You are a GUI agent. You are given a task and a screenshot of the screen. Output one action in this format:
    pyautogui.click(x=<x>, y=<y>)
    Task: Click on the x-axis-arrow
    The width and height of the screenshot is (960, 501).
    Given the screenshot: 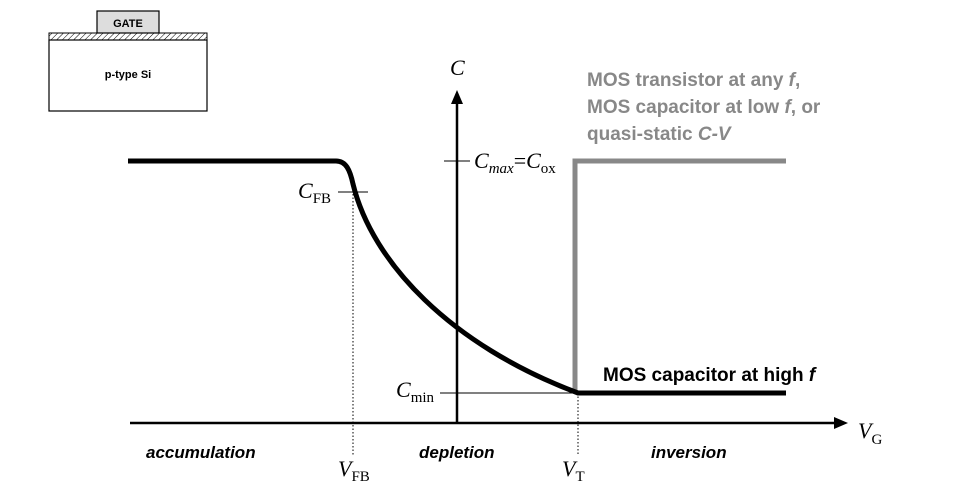 What is the action you would take?
    pyautogui.click(x=841, y=423)
    